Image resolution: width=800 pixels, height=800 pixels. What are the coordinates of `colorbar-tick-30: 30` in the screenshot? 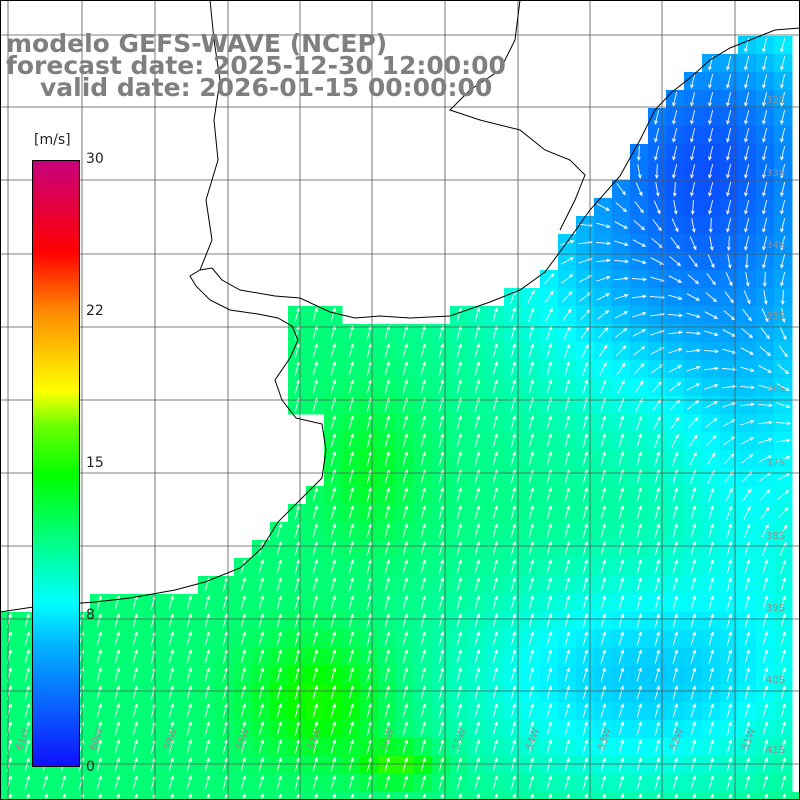 It's located at (95, 159).